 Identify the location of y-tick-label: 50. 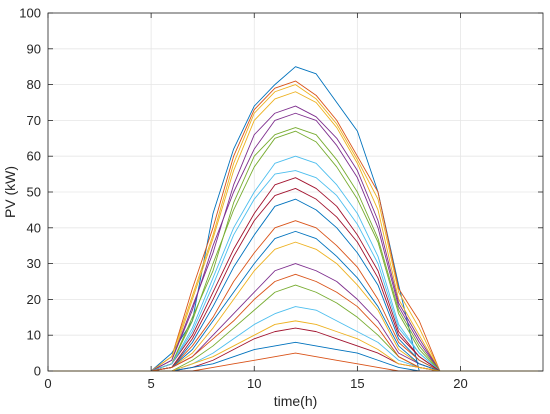
(34, 192).